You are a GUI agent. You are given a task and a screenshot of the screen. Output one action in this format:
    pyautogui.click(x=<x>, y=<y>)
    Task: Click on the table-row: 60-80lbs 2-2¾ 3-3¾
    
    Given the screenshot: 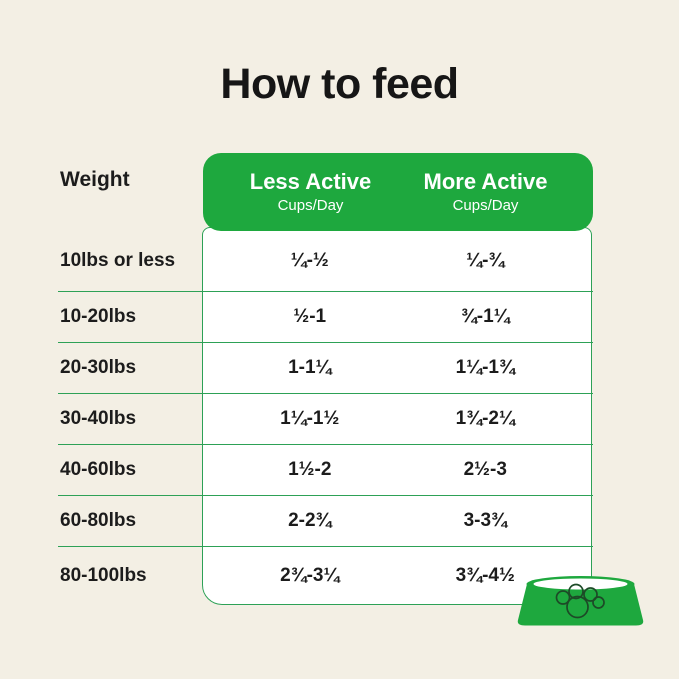 What is the action you would take?
    pyautogui.click(x=325, y=521)
    